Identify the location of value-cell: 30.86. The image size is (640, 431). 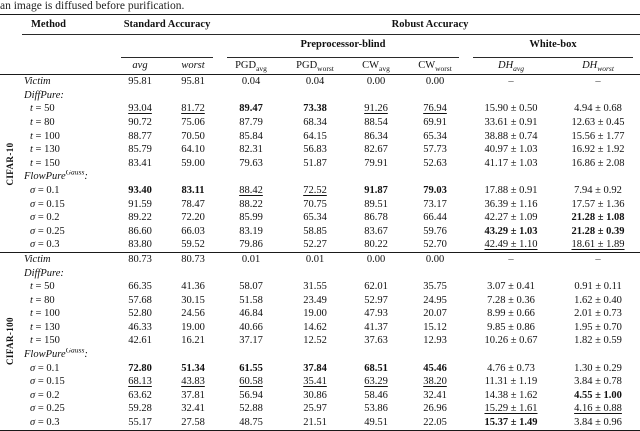
(315, 395).